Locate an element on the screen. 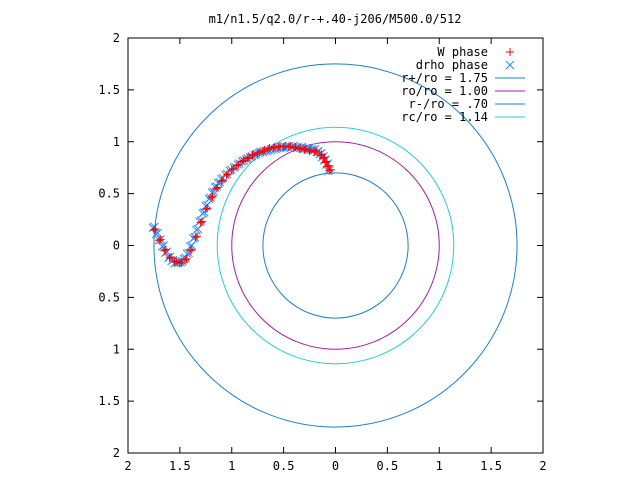  circle-r- is located at coordinates (335, 245).